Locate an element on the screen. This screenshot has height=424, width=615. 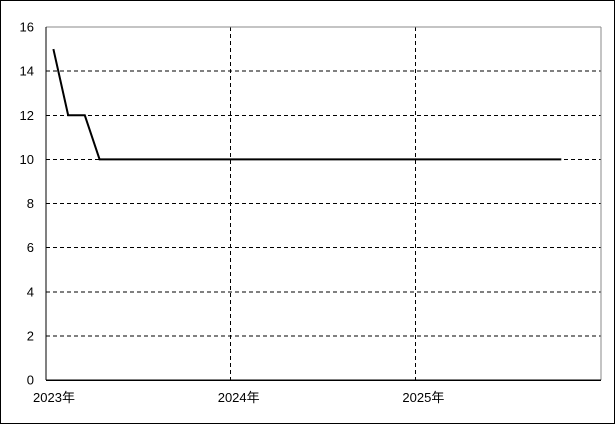
y-tick-label: 4 is located at coordinates (30, 291).